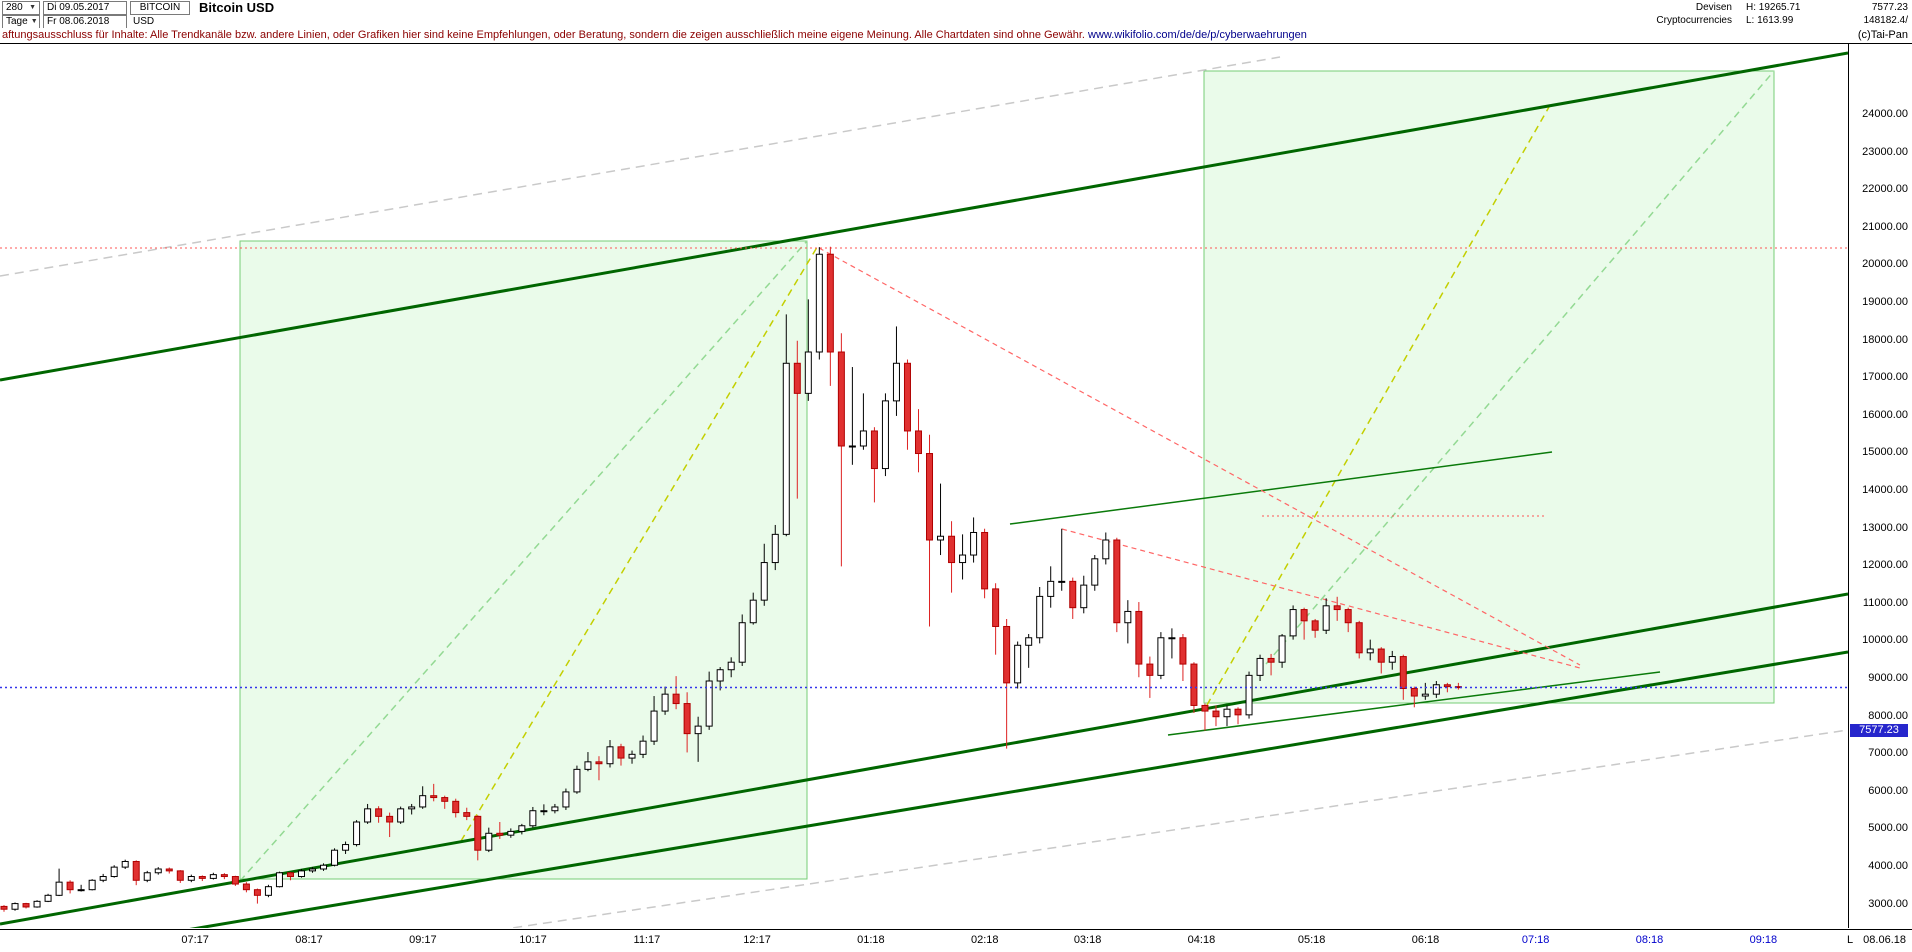  What do you see at coordinates (1885, 189) in the screenshot?
I see `price-axis-label: 22000.00` at bounding box center [1885, 189].